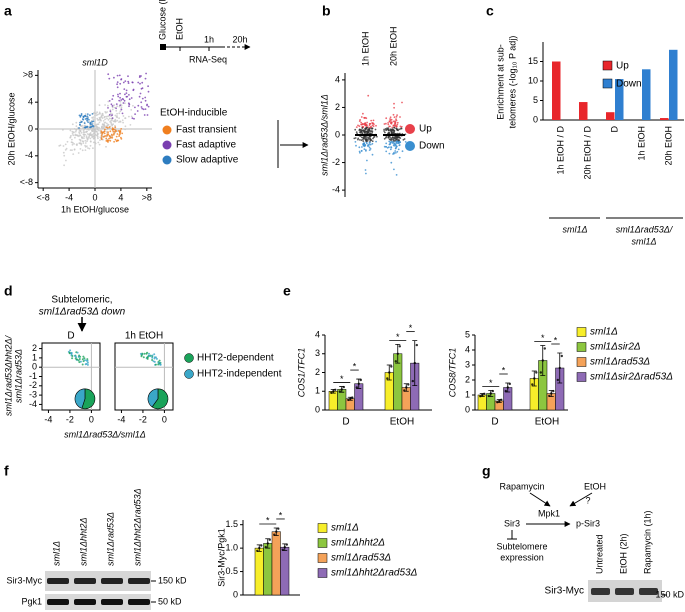 The height and width of the screenshot is (612, 685). Describe the element at coordinates (374, 573) in the screenshot. I see `legend-label: sml1Δhht2Δrad53Δ` at that location.